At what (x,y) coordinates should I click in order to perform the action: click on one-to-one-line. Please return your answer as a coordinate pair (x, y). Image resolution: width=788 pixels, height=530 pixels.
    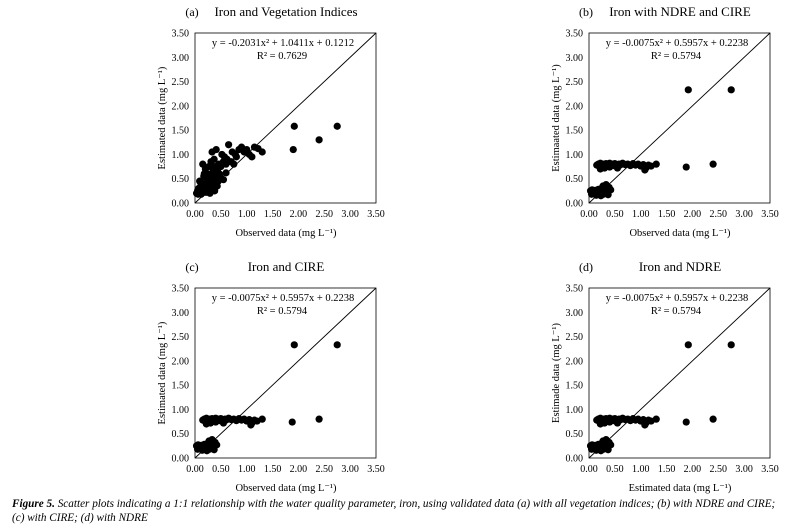
    Looking at the image, I should click on (679, 118).